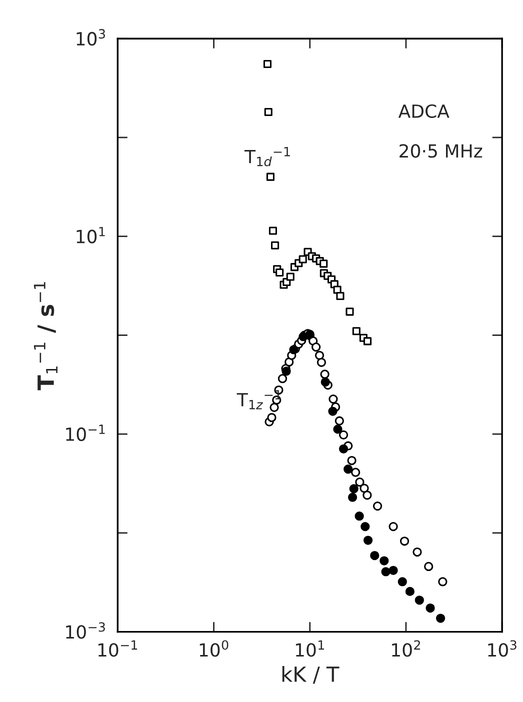 This screenshot has width=523, height=702. Describe the element at coordinates (311, 675) in the screenshot. I see `x-axis-title: kK / T` at that location.